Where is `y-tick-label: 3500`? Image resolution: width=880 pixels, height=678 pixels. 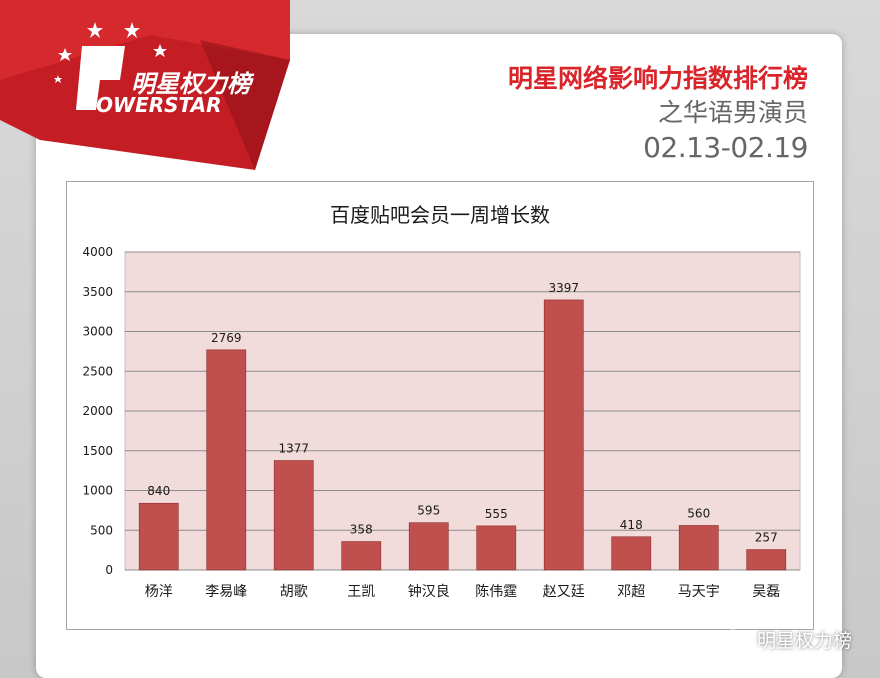 y-tick-label: 3500 is located at coordinates (97, 292).